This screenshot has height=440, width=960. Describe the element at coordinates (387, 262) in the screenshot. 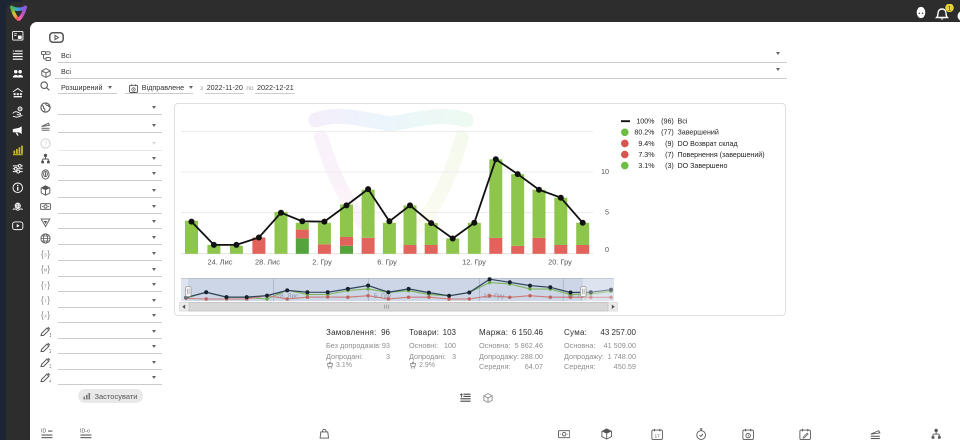

I see `svg-text: 6. Гру` at that location.